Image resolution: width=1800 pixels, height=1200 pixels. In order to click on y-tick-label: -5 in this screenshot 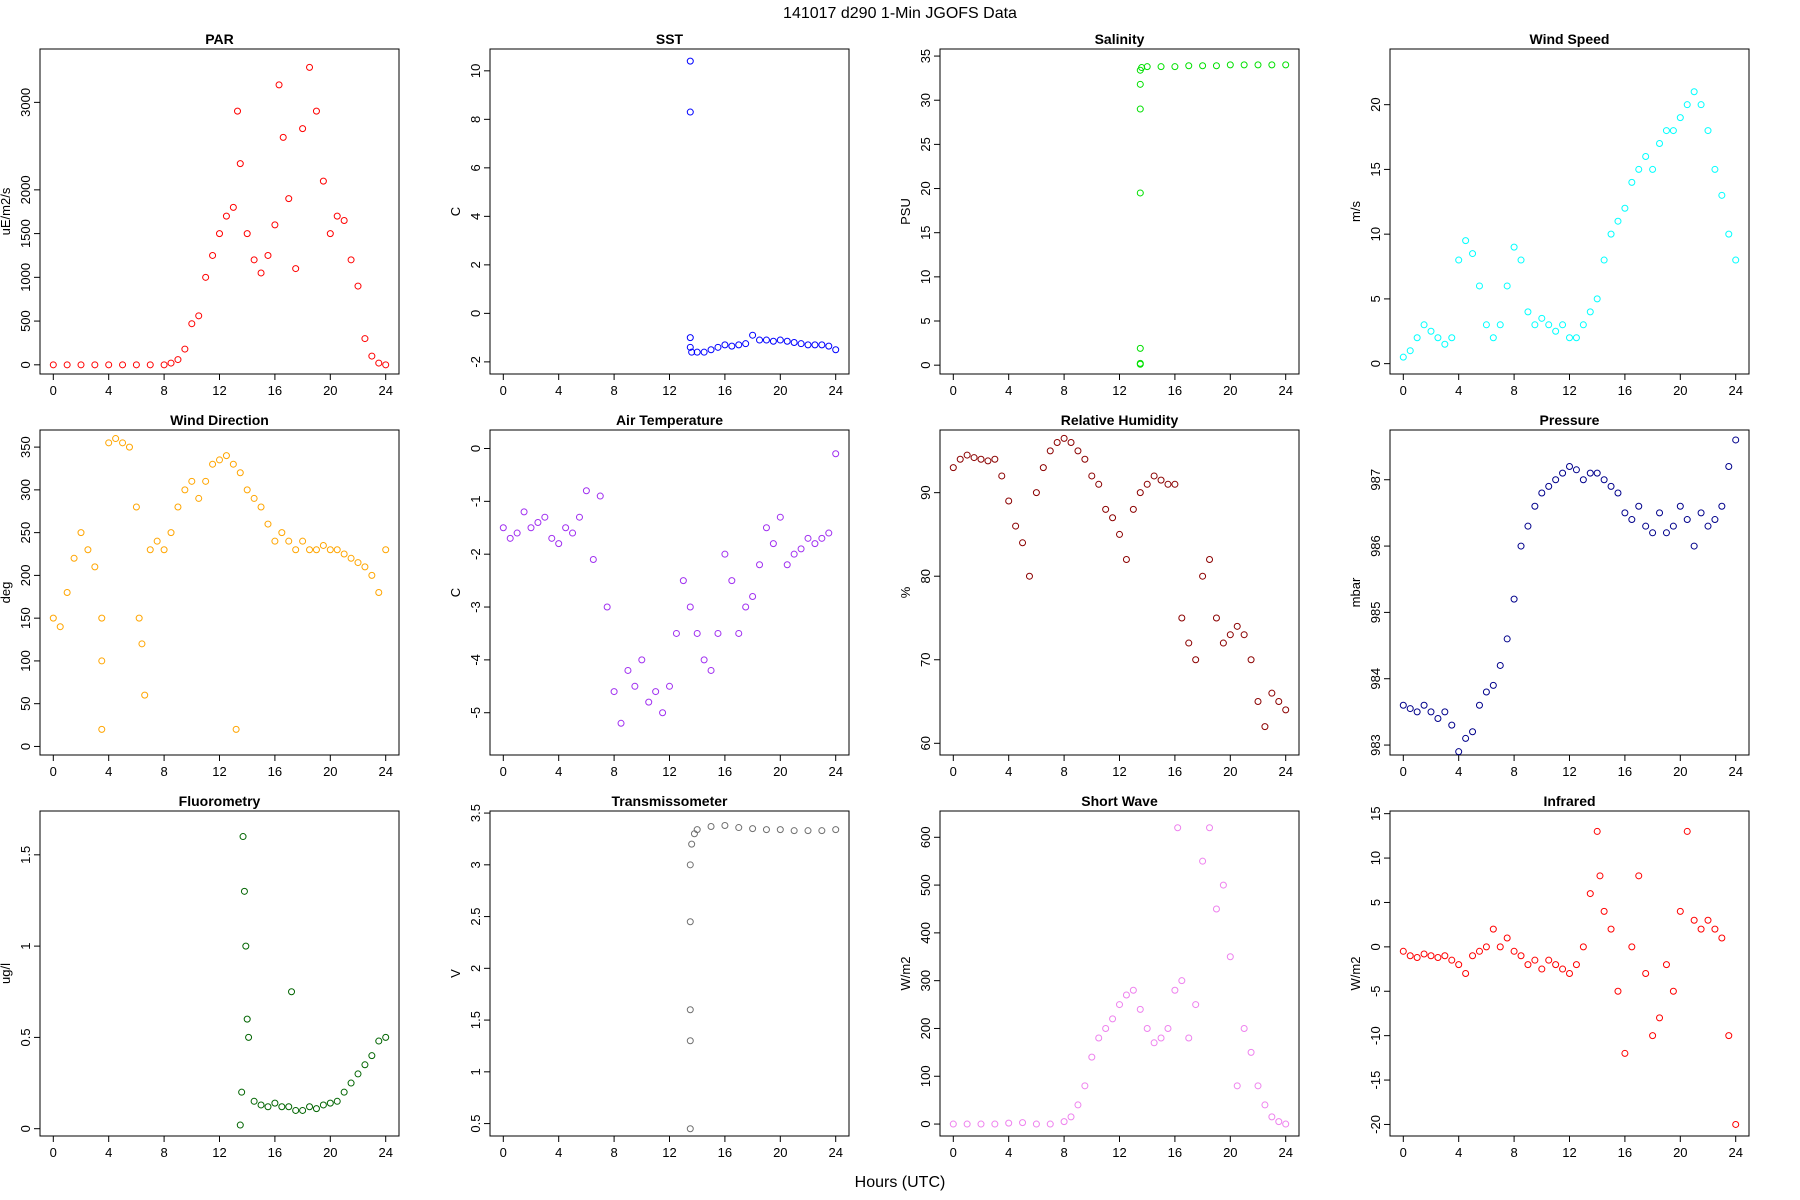, I will do `click(475, 713)`.